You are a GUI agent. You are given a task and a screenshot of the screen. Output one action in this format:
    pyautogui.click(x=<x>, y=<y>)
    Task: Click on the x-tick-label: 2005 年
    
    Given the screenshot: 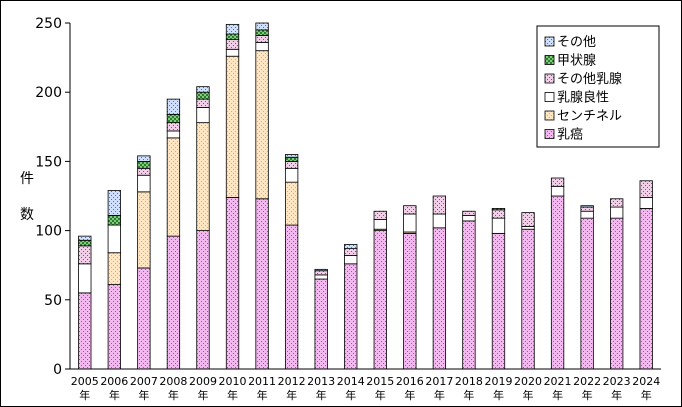 What is the action you would take?
    pyautogui.click(x=85, y=388)
    